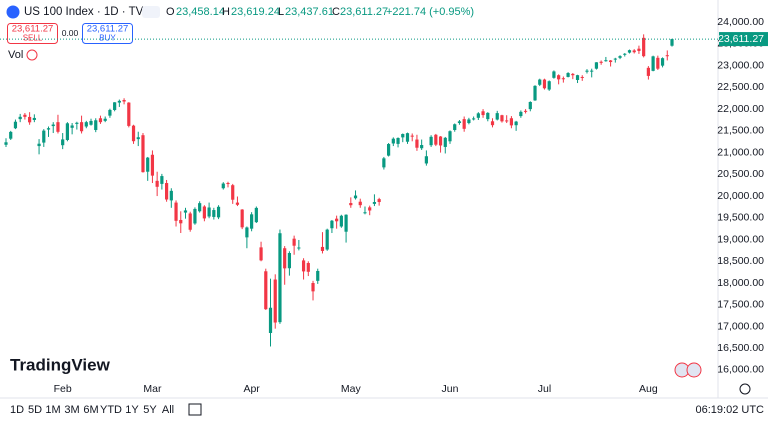 The height and width of the screenshot is (423, 768). Describe the element at coordinates (740, 87) in the screenshot. I see `y-tick-label: 22,500.00` at that location.